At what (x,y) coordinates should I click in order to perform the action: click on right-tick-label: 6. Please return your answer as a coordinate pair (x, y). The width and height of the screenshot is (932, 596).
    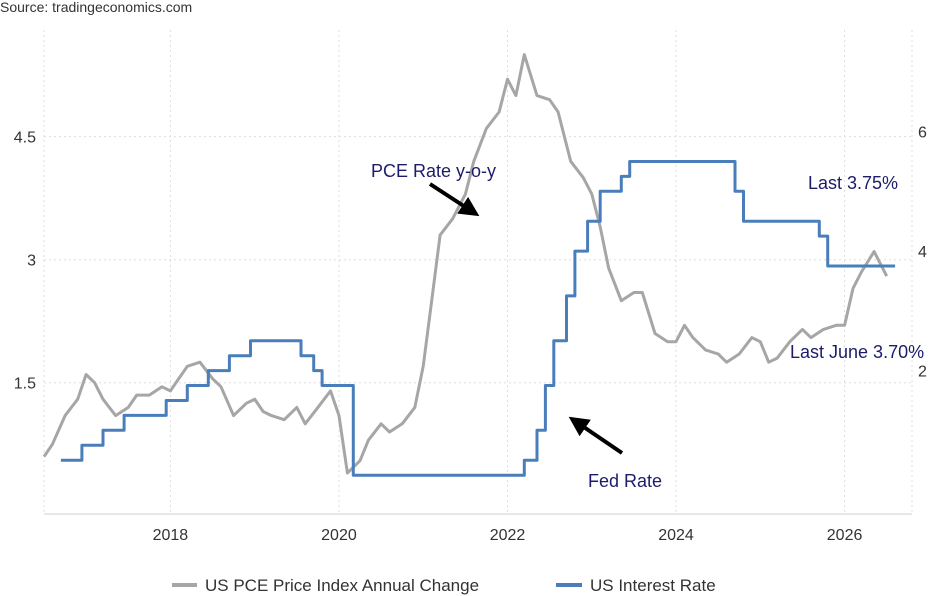
    Looking at the image, I should click on (922, 133).